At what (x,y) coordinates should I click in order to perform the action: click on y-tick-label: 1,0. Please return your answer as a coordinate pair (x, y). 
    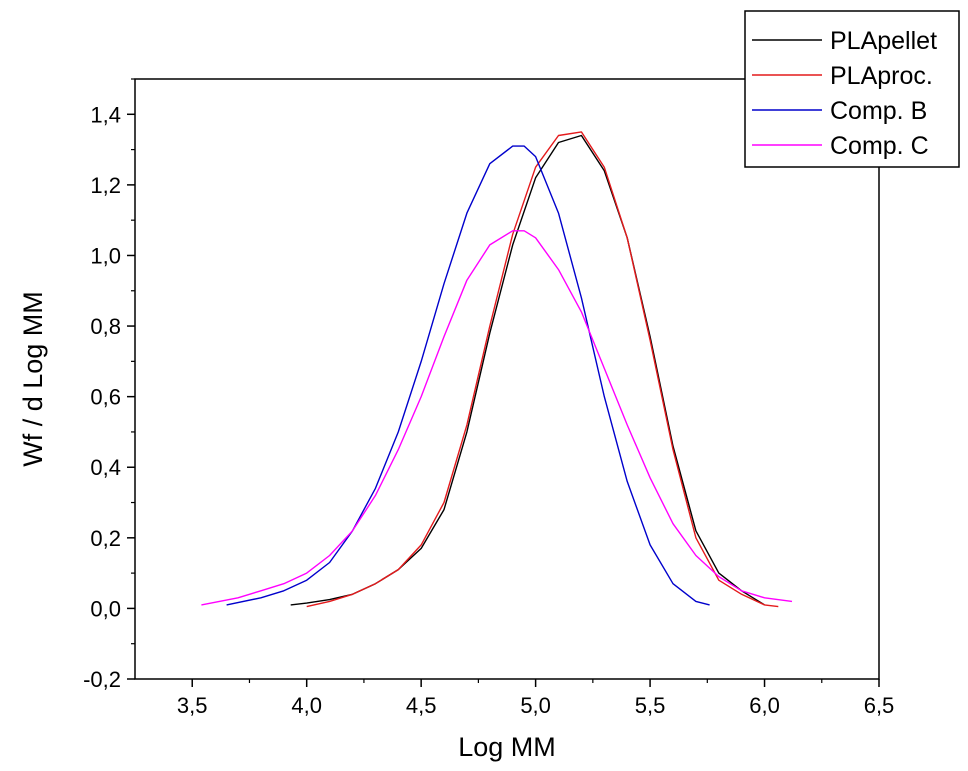
    Looking at the image, I should click on (105, 255).